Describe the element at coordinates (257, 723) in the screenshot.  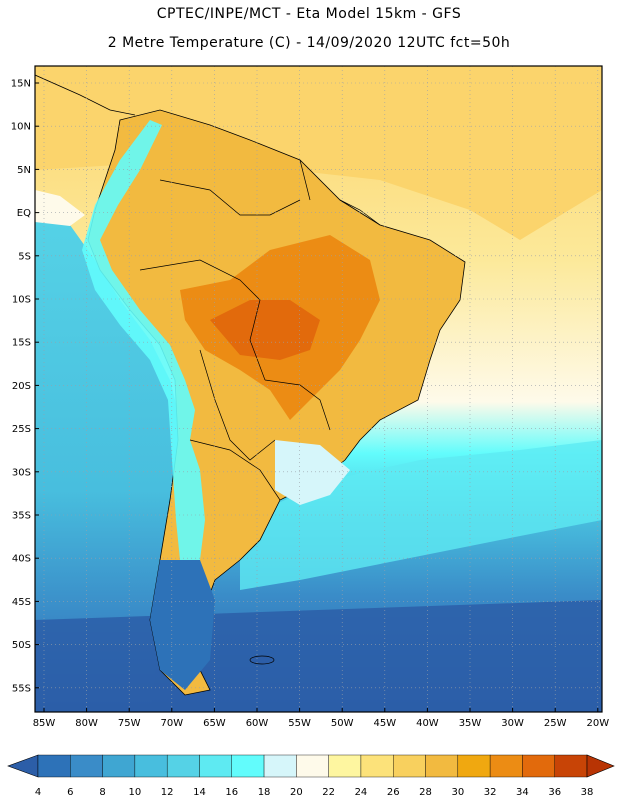
I see `lon-tick-label: 60W` at that location.